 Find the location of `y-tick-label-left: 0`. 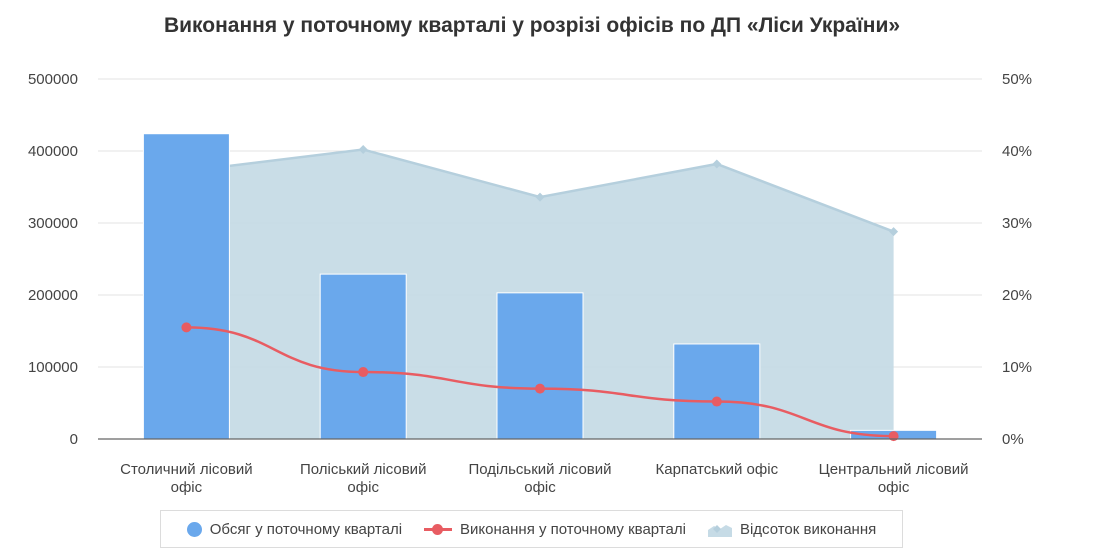

y-tick-label-left: 0 is located at coordinates (74, 439).